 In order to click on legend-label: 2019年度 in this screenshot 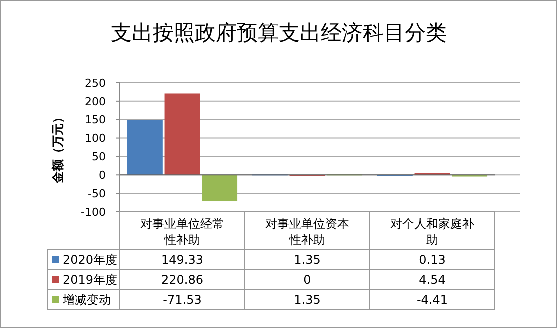, I will do `click(90, 280)`.